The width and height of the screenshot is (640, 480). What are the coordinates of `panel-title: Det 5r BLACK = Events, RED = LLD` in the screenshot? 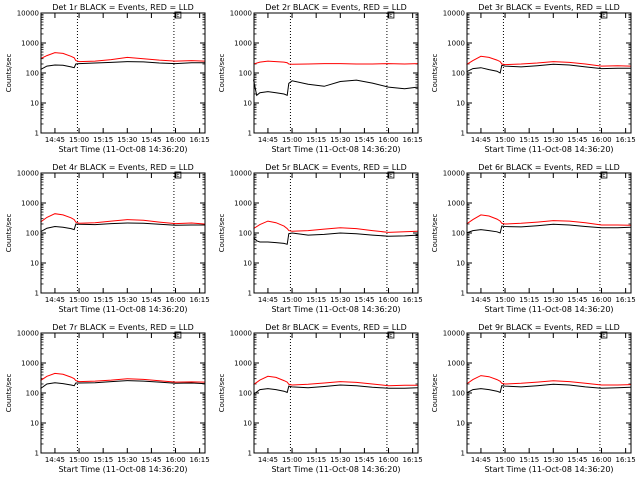 It's located at (336, 167).